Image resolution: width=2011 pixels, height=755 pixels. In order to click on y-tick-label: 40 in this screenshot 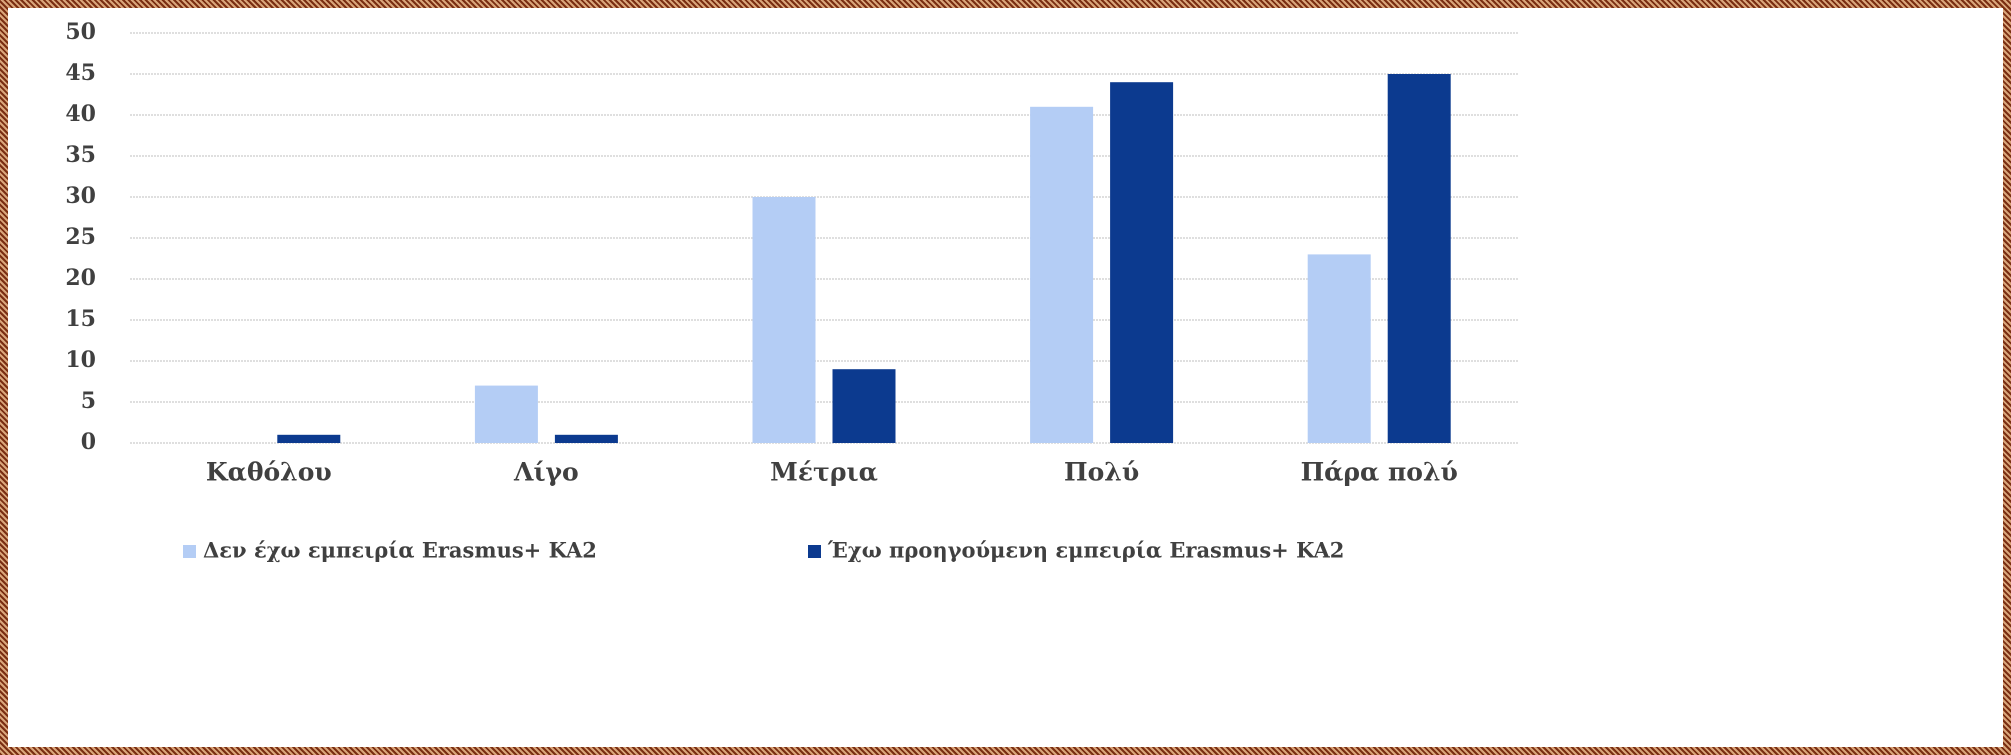, I will do `click(80, 114)`.